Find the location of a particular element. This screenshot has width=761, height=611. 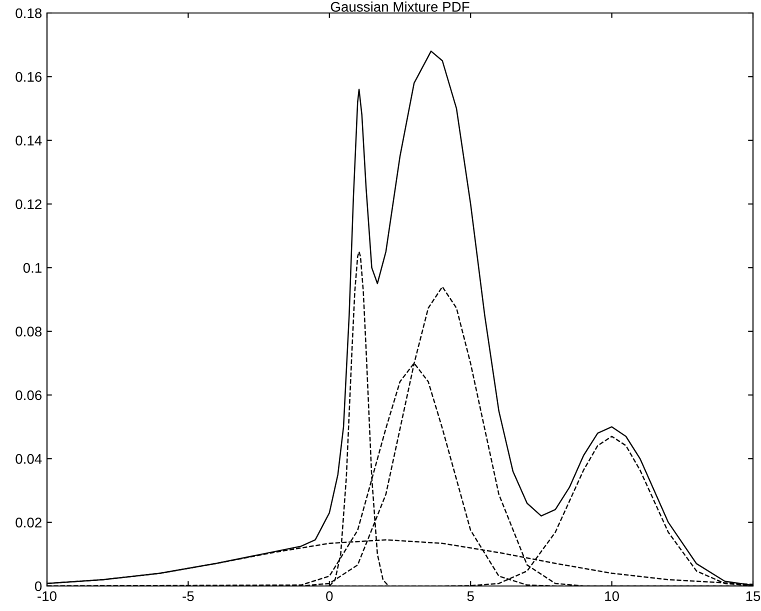

y-tick-label: 0.12 is located at coordinates (29, 204).